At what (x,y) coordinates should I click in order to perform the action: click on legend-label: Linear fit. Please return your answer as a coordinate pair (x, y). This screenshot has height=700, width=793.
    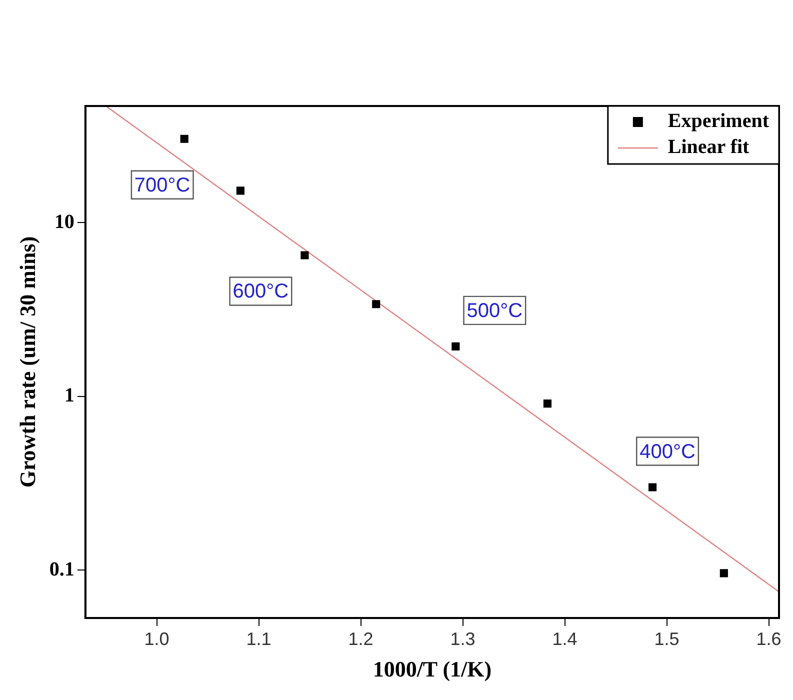
    Looking at the image, I should click on (709, 147).